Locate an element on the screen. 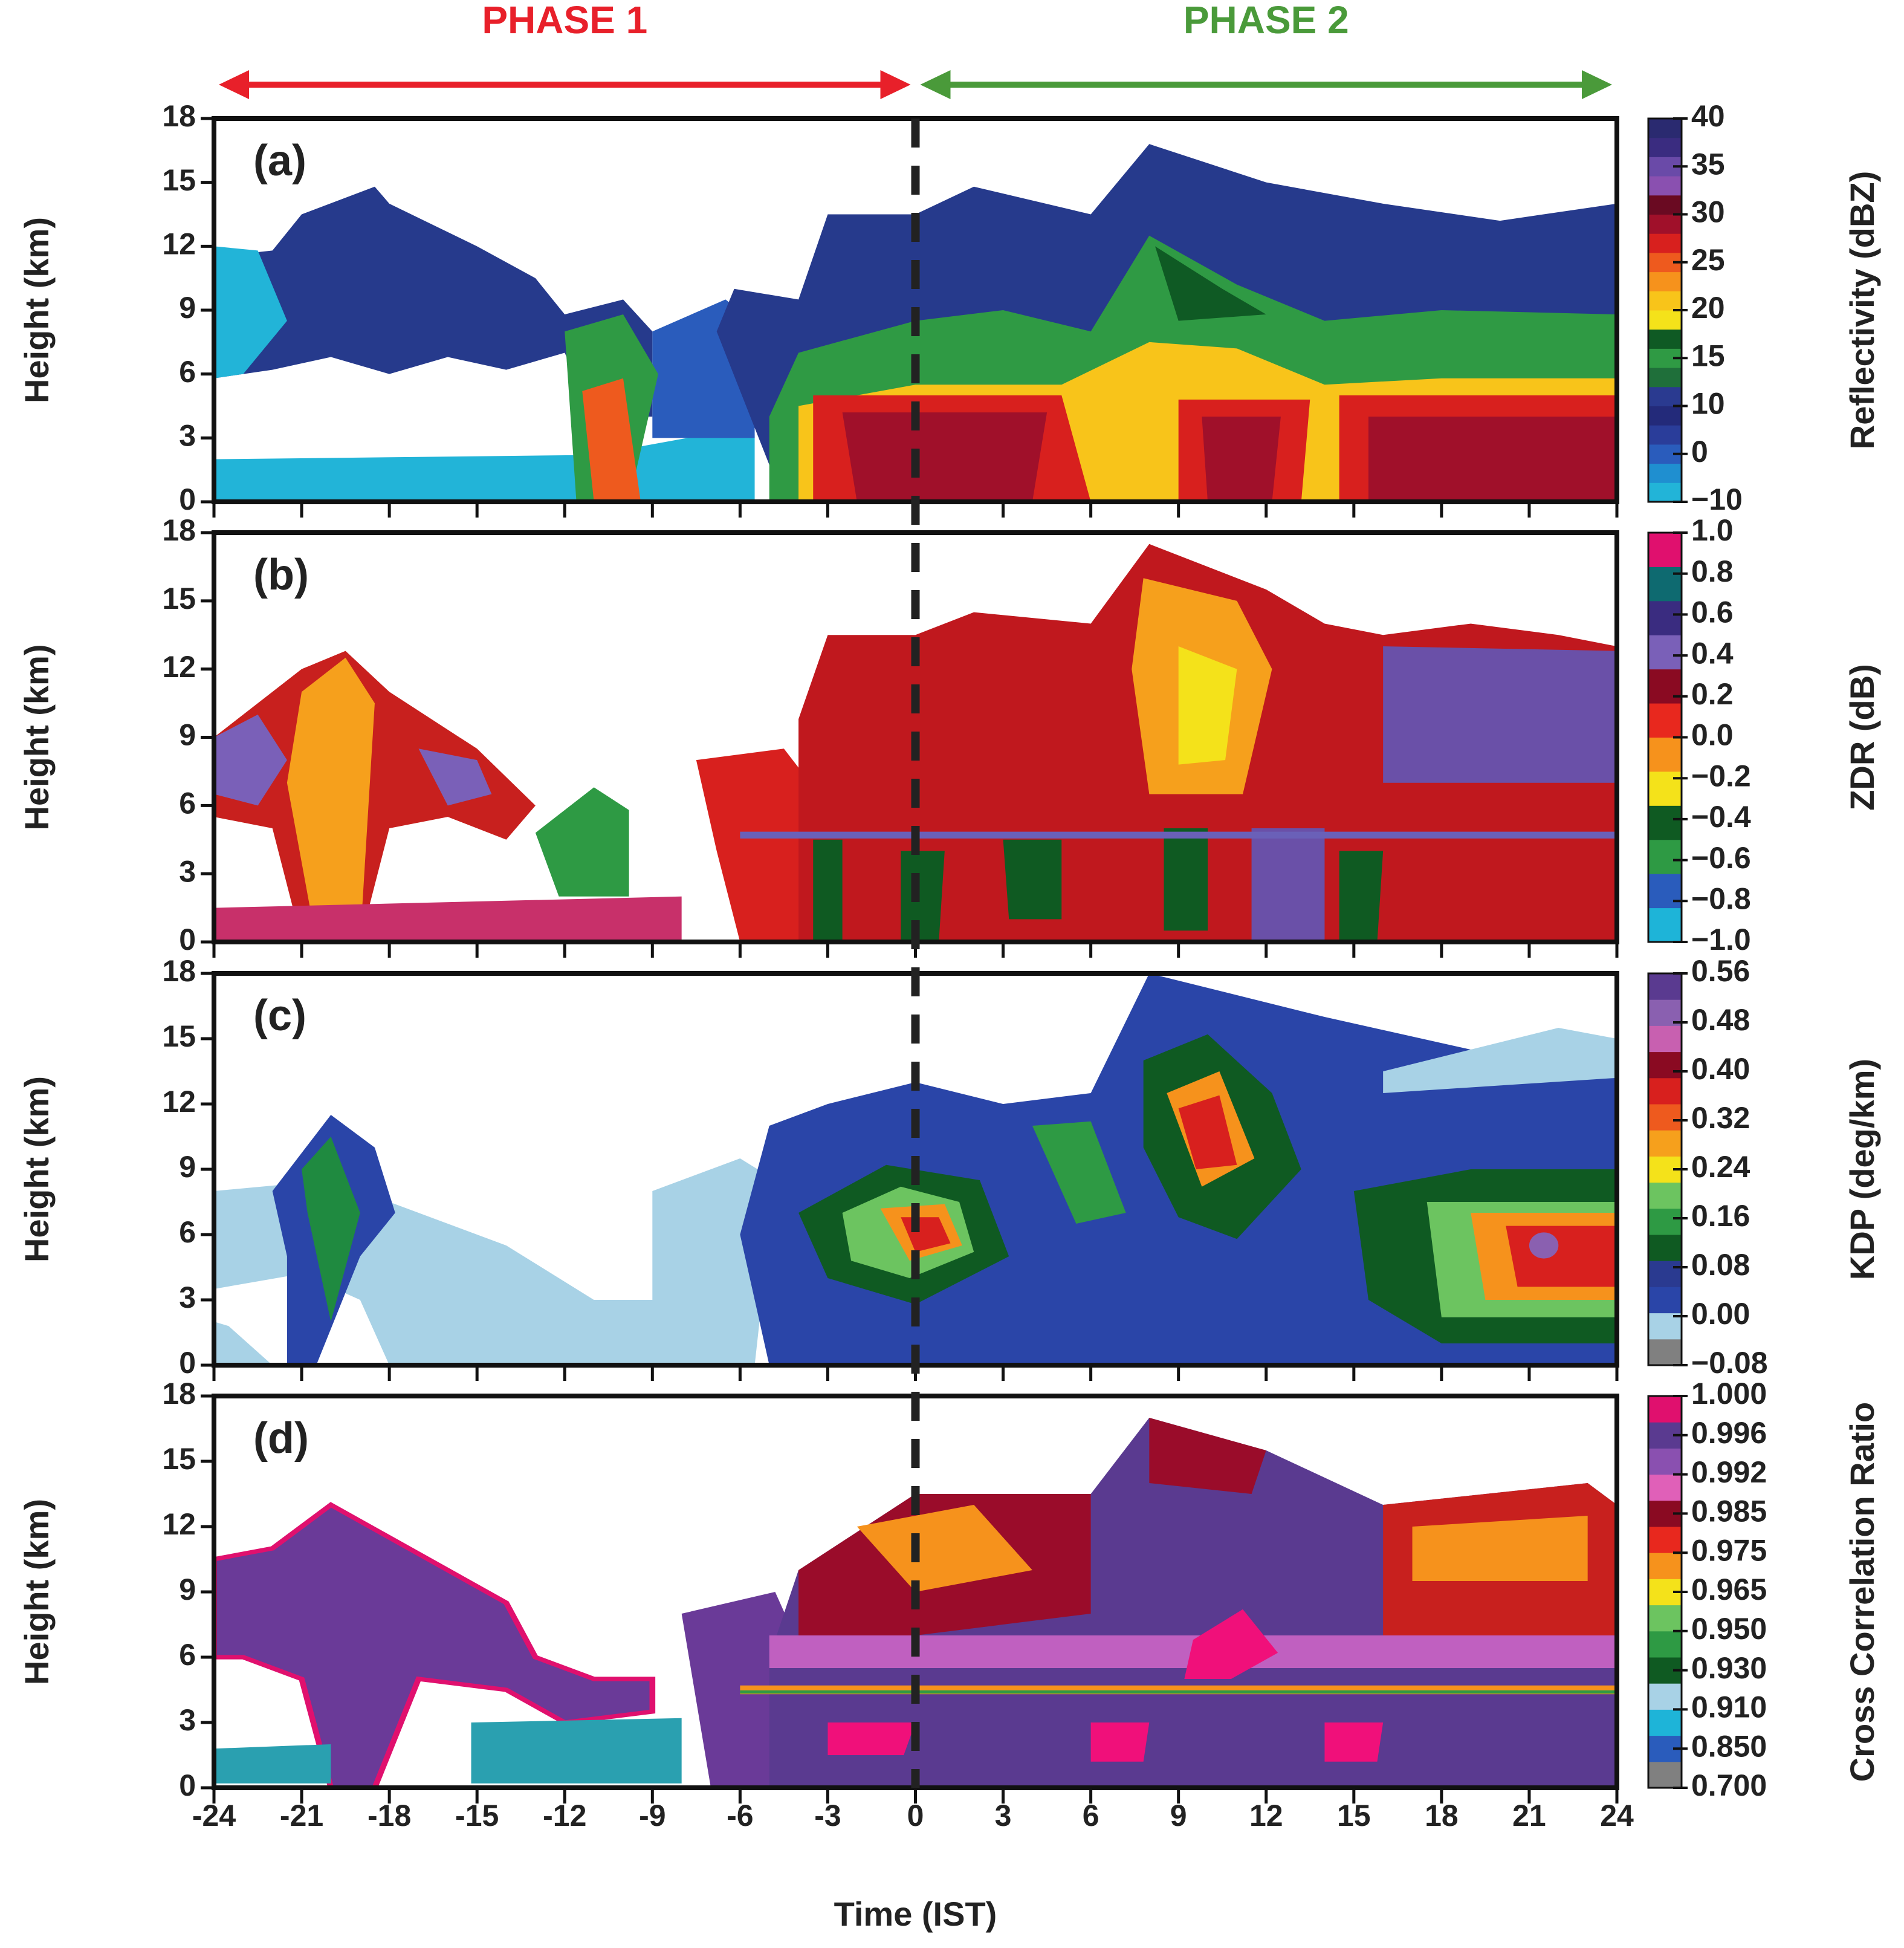 The width and height of the screenshot is (1904, 1948). colorbar-tick-label: −1.0 is located at coordinates (1721, 939).